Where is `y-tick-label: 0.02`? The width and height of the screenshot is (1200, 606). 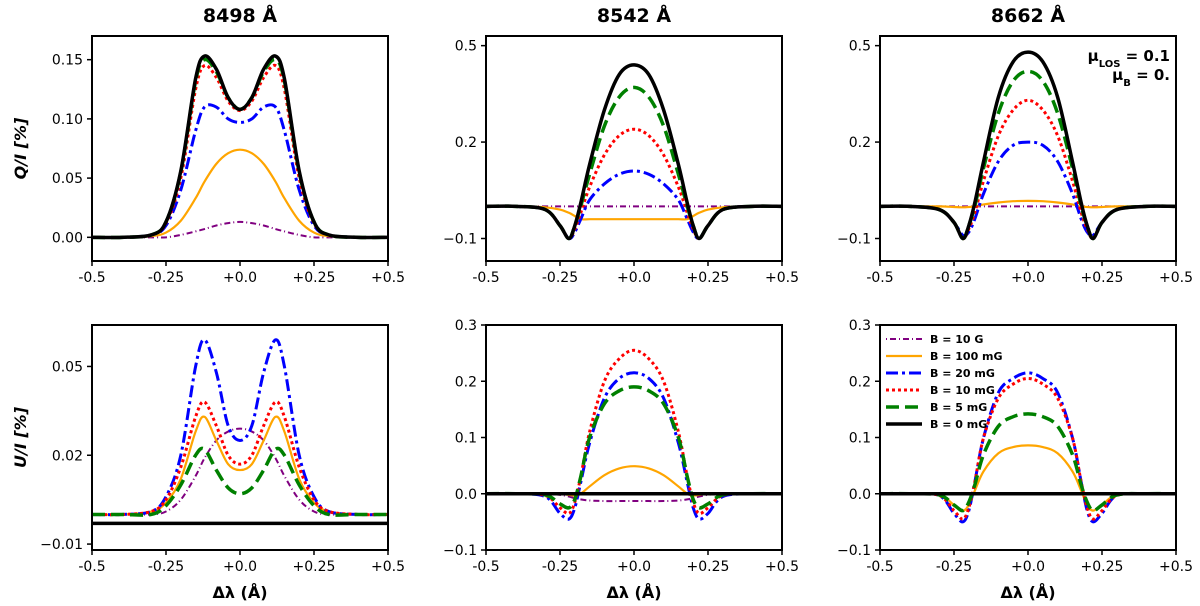
y-tick-label: 0.02 is located at coordinates (67, 456).